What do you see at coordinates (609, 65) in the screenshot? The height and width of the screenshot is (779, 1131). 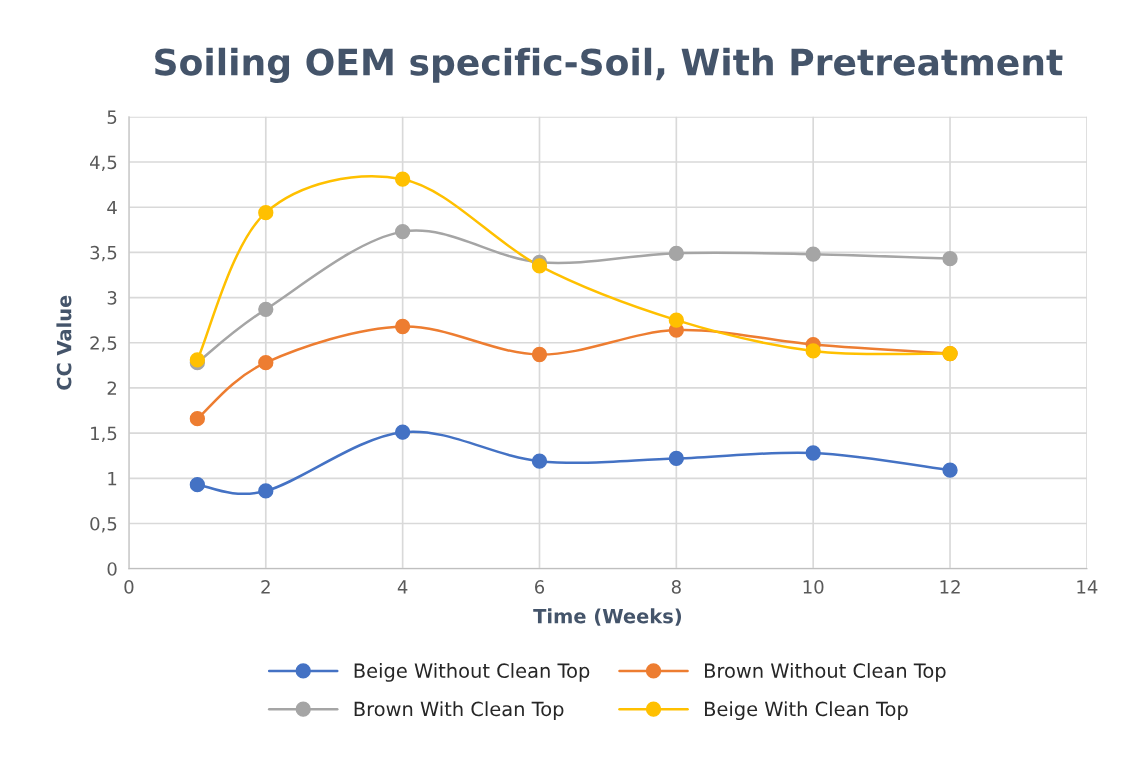 I see `chart-title: Soiling OEM specific-Soil, With Pretreatment` at bounding box center [609, 65].